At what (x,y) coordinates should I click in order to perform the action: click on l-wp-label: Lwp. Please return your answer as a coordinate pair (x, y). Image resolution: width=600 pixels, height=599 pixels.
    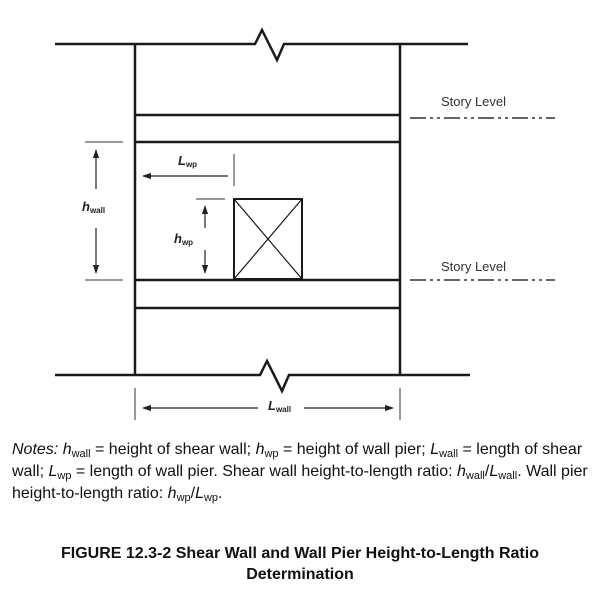
    Looking at the image, I should click on (187, 161).